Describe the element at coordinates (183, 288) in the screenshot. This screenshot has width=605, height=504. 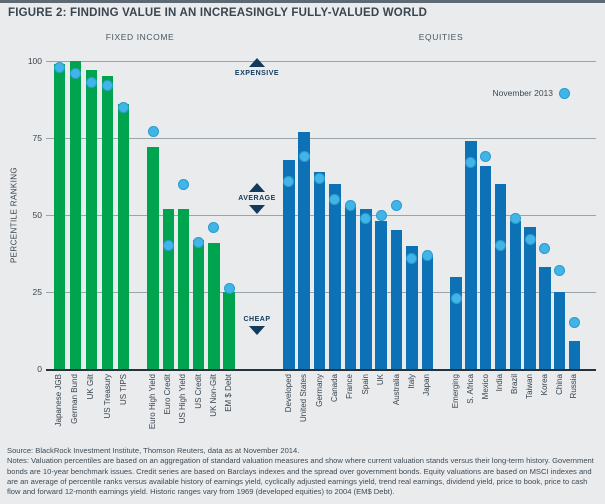
I see `bar-us-high-yield` at that location.